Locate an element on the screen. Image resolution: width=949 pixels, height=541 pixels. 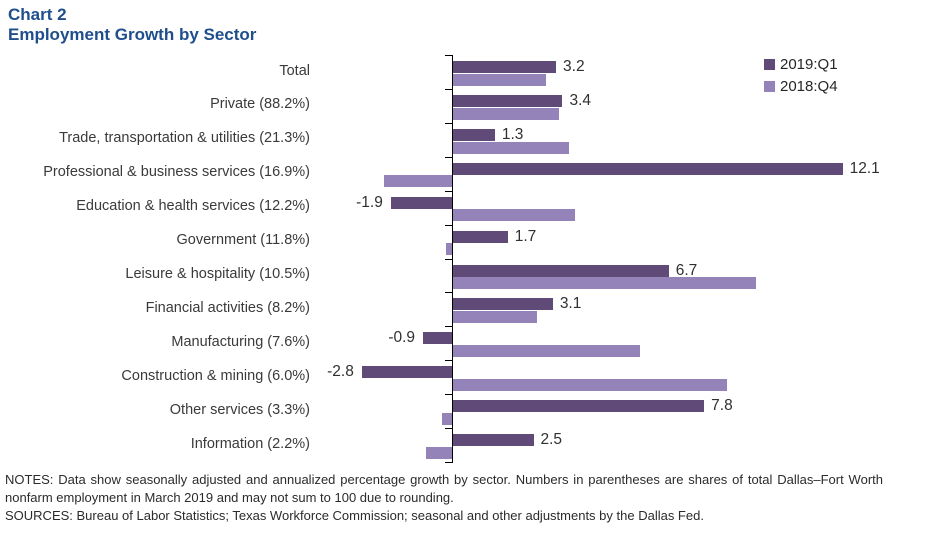
bar-value-label: 1.3 is located at coordinates (512, 134).